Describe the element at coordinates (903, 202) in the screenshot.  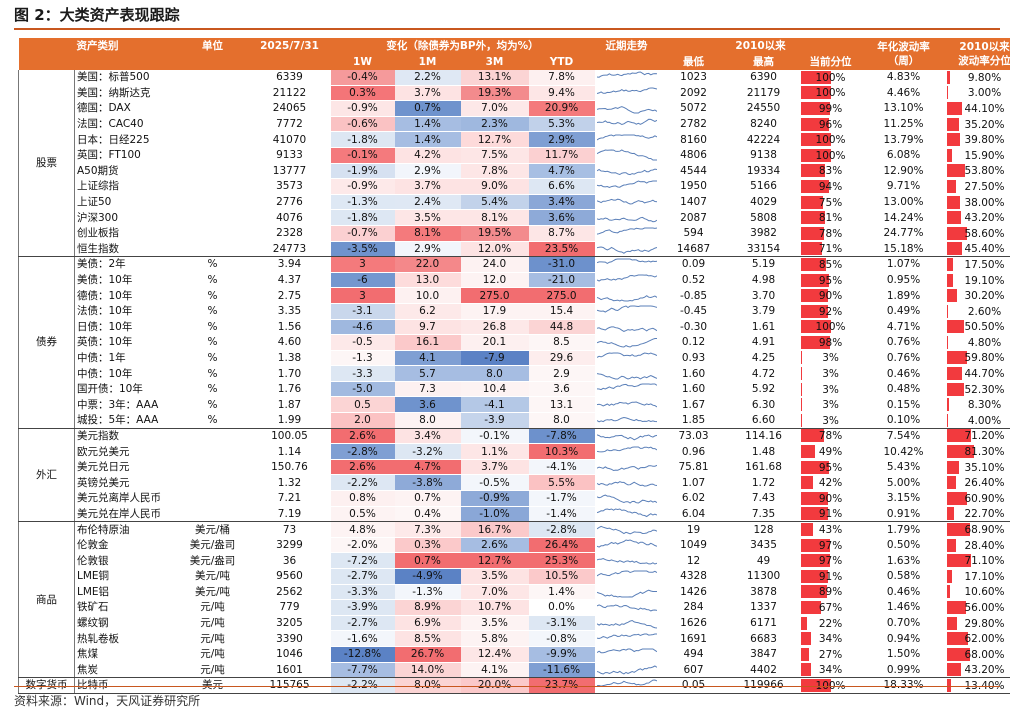
I see `annual-vol: 13.00%` at that location.